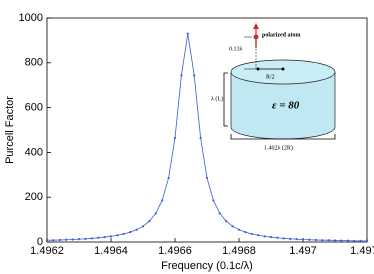 This screenshot has height=274, width=374. Describe the element at coordinates (286, 106) in the screenshot. I see `inset-label: ε = 80` at that location.